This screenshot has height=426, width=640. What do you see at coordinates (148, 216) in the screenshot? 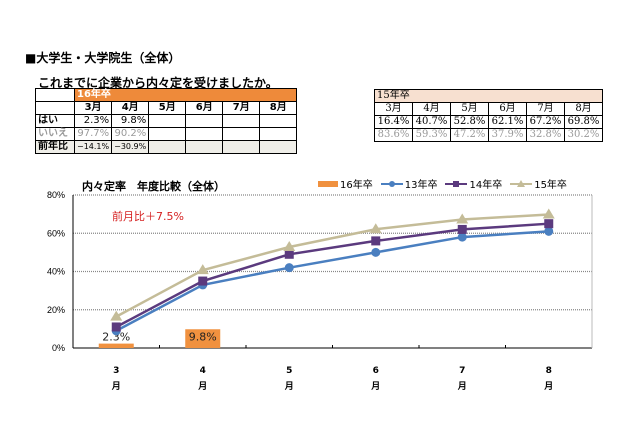
I see `chart-annotation: 前月比＋7.5%` at bounding box center [148, 216].